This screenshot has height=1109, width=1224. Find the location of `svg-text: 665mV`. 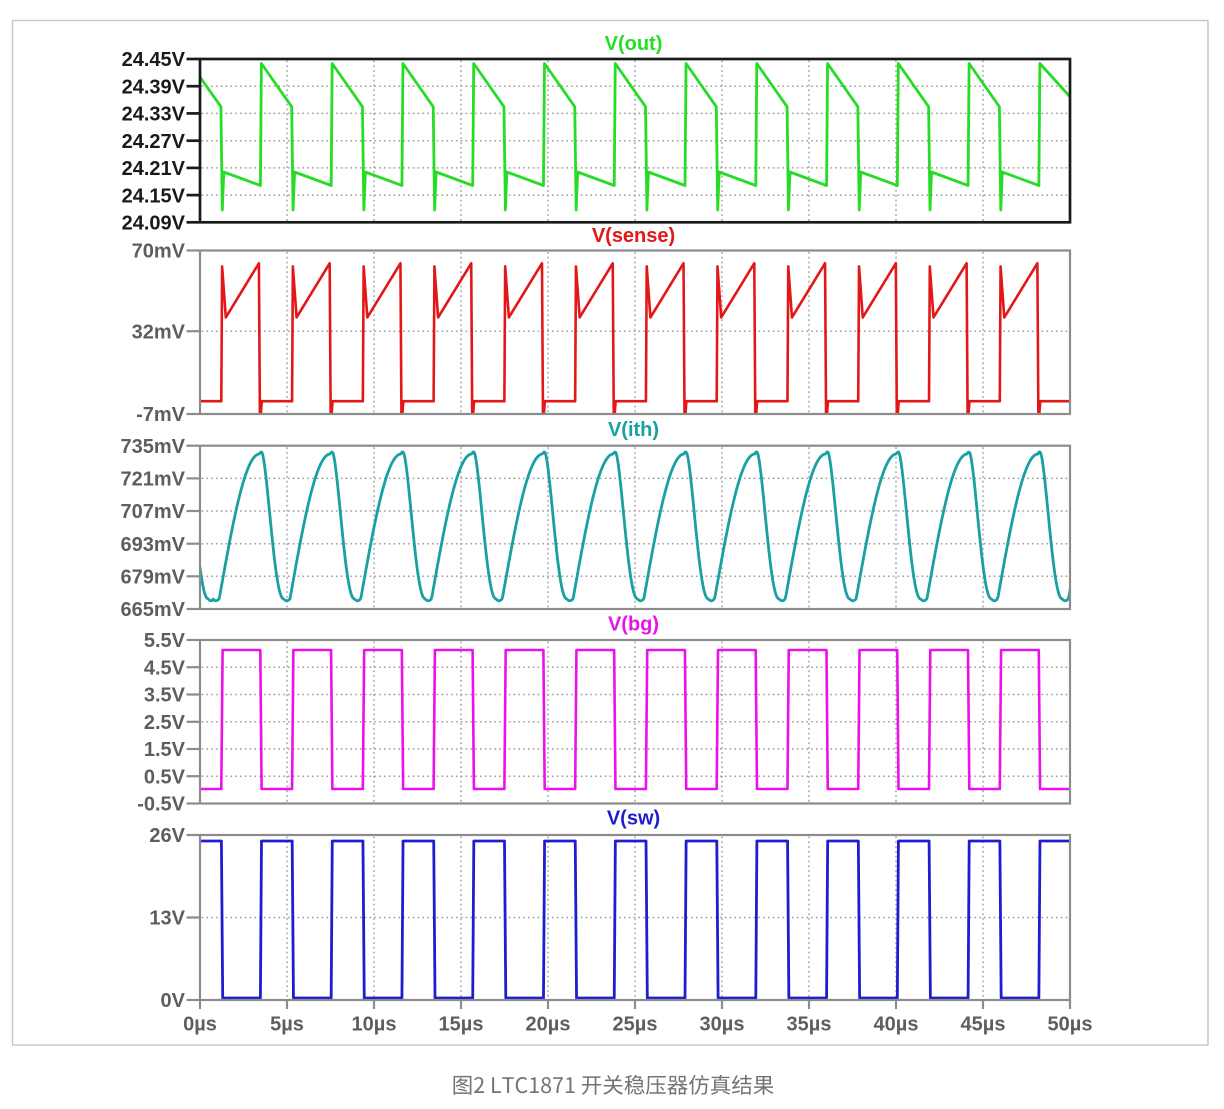

svg-text: 665mV is located at coordinates (153, 610).